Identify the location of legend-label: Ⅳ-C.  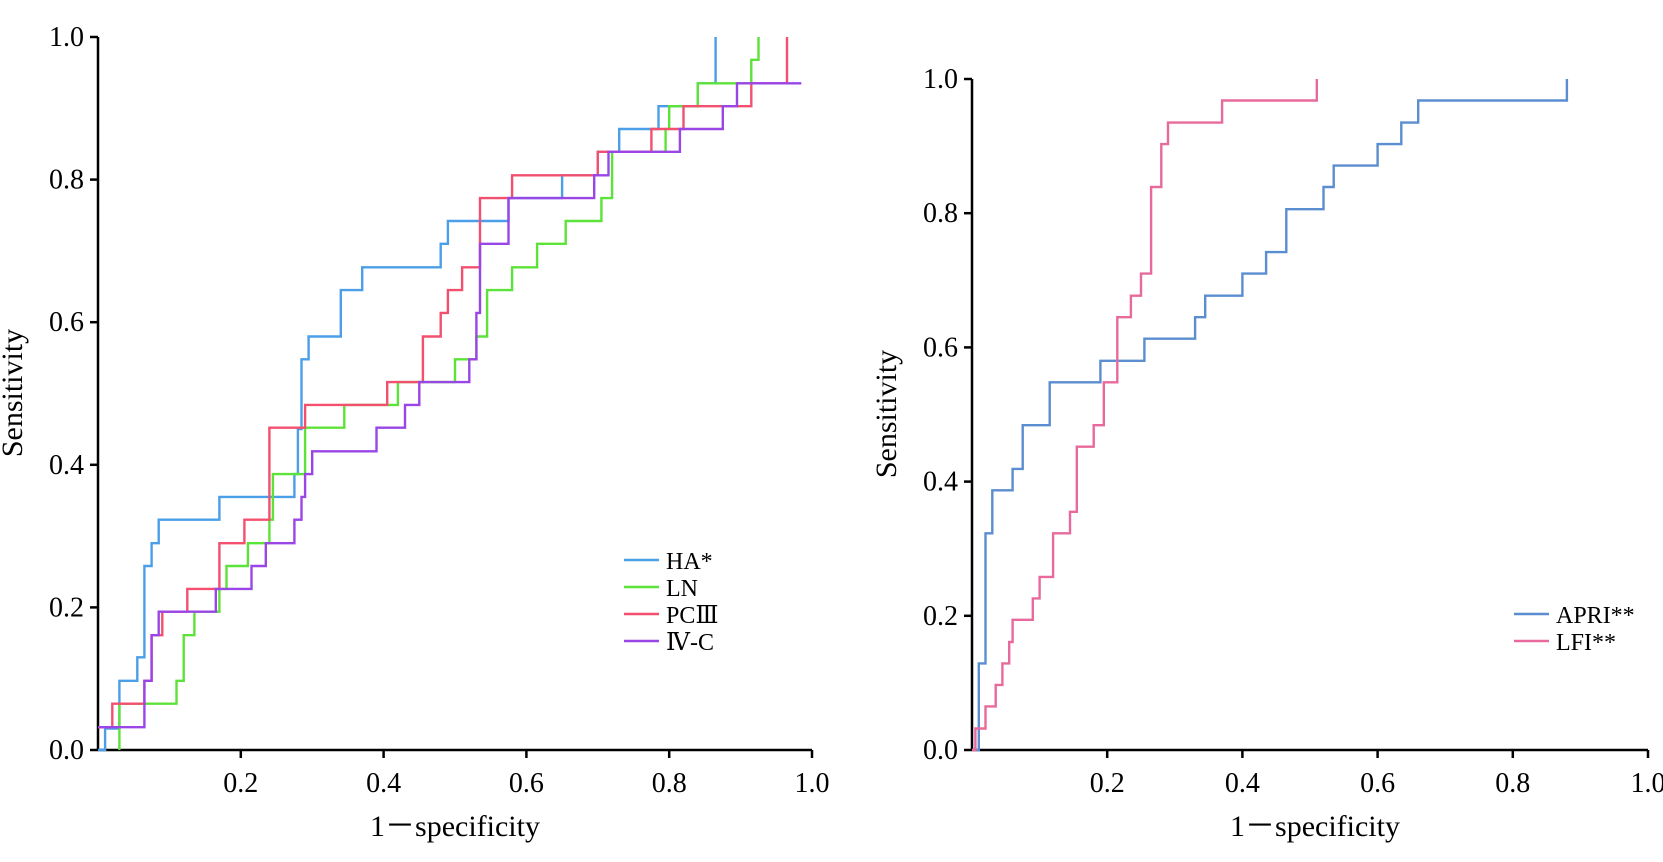
(690, 643).